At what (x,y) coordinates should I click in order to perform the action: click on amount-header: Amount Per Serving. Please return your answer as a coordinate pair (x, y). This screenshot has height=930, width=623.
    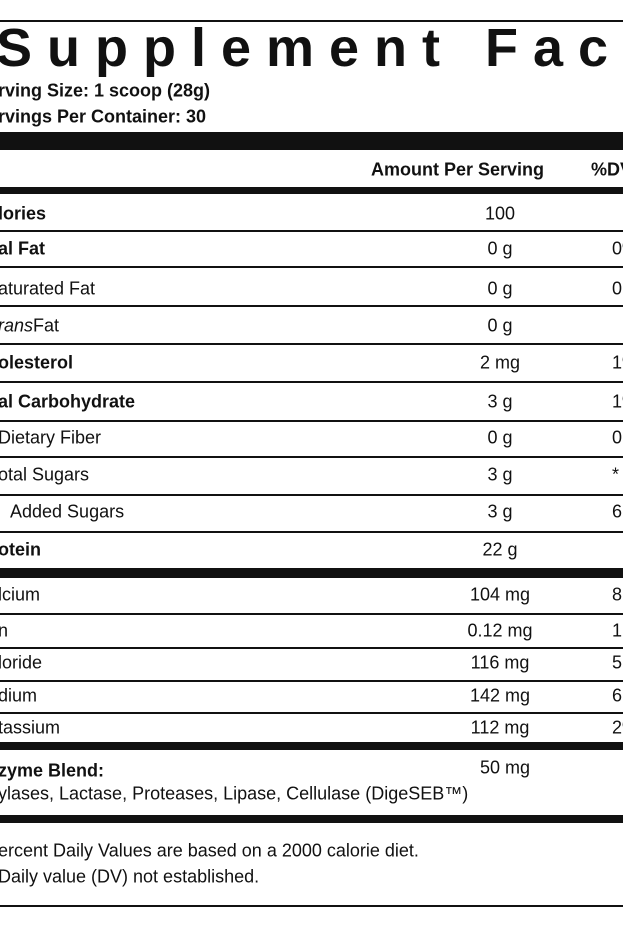
    Looking at the image, I should click on (458, 169).